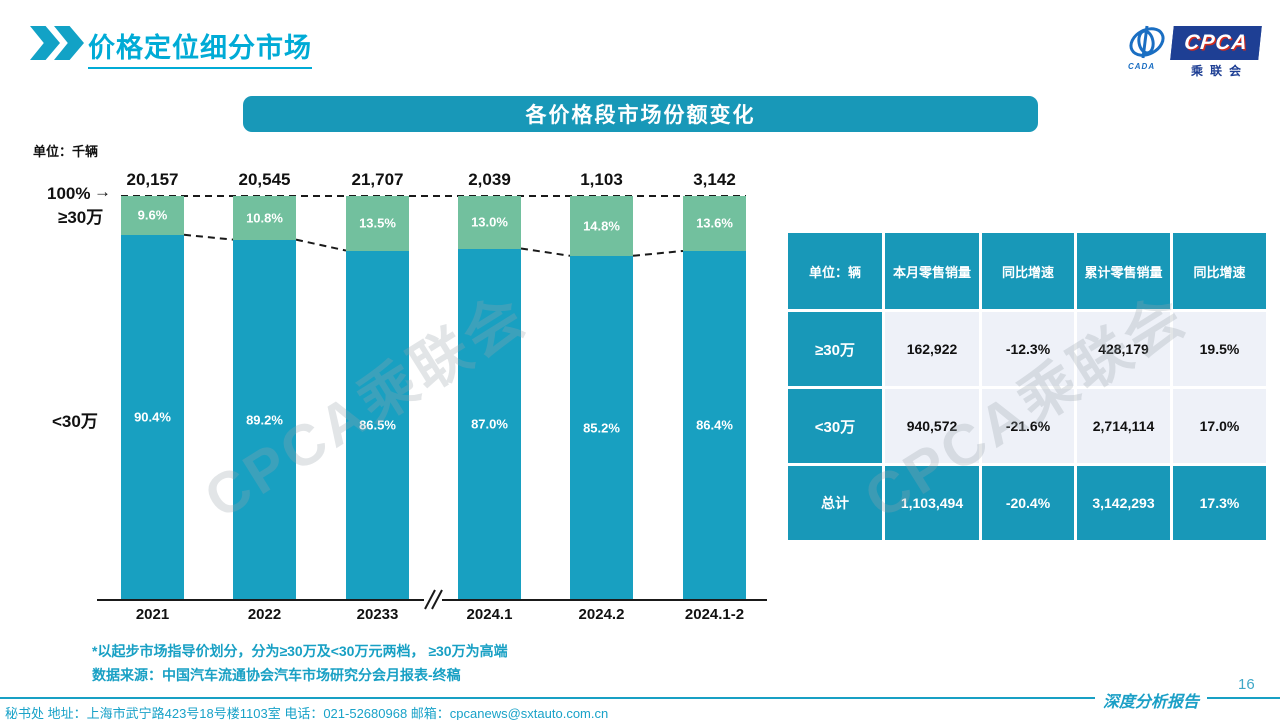 The image size is (1280, 720). I want to click on segment-pct-label: 86.5%, so click(377, 425).